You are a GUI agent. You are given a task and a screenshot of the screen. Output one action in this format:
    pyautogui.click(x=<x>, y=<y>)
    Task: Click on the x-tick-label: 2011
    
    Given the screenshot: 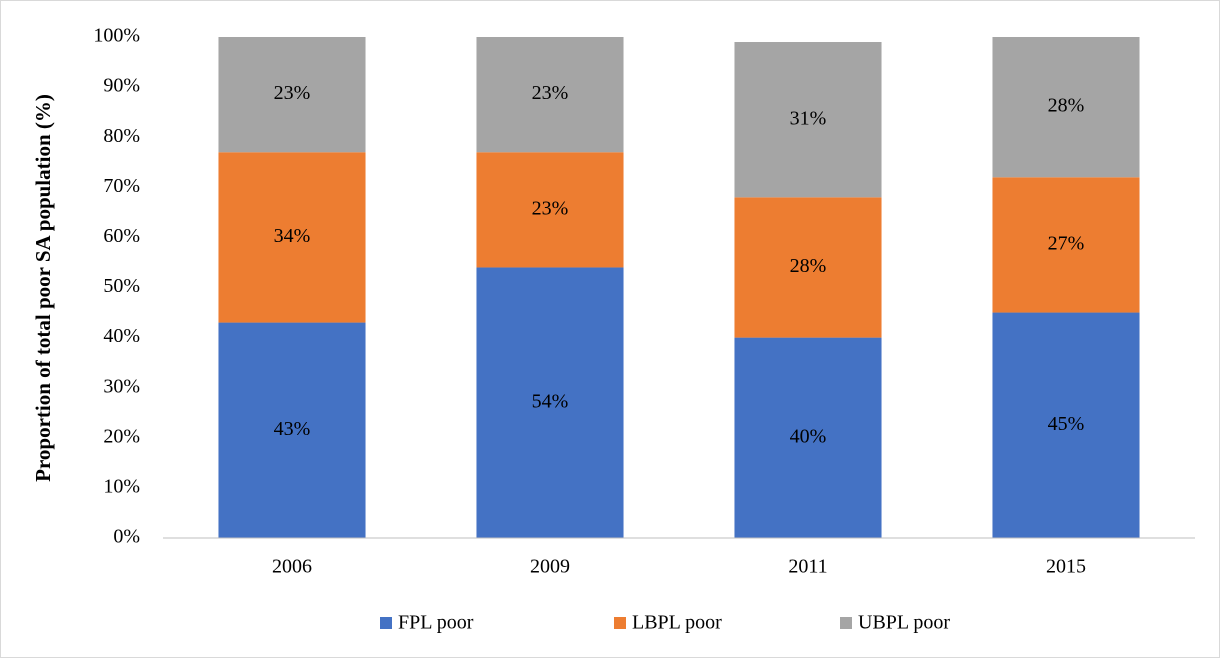 What is the action you would take?
    pyautogui.click(x=807, y=567)
    